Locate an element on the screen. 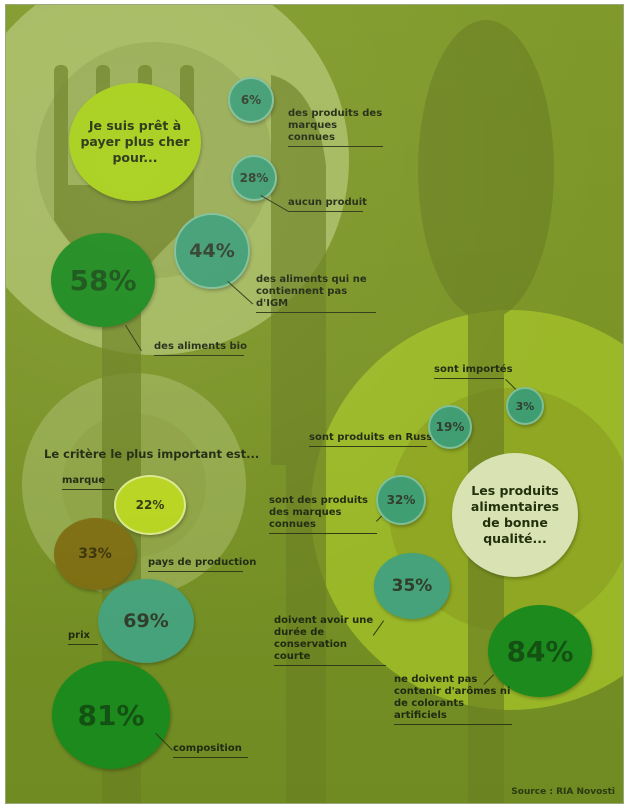 The width and height of the screenshot is (627, 807). section1-bubble-6: 6% is located at coordinates (251, 100).